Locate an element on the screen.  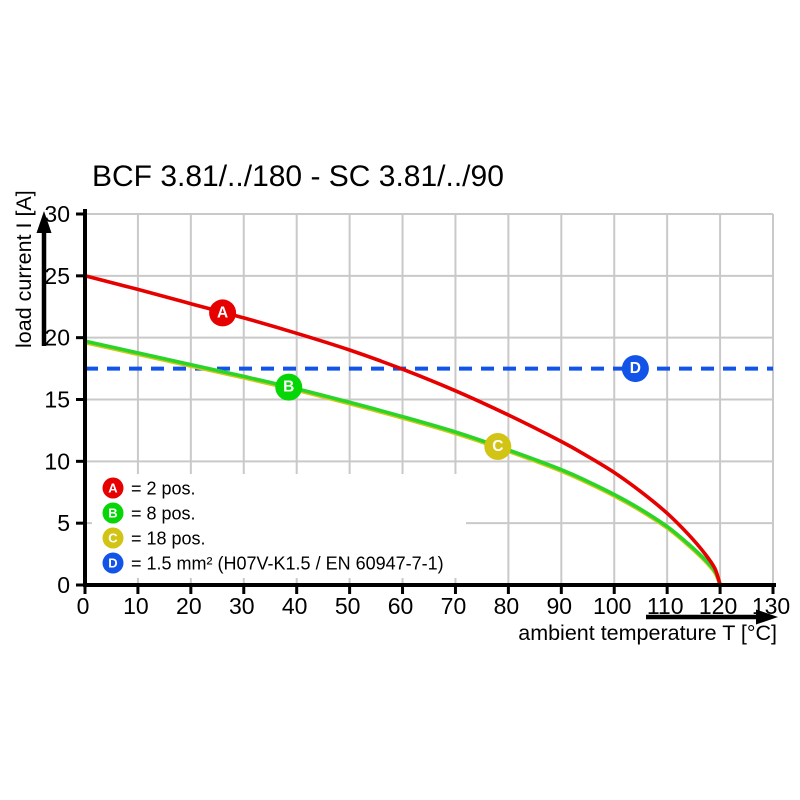
curve-marker-letter: A is located at coordinates (222, 312).